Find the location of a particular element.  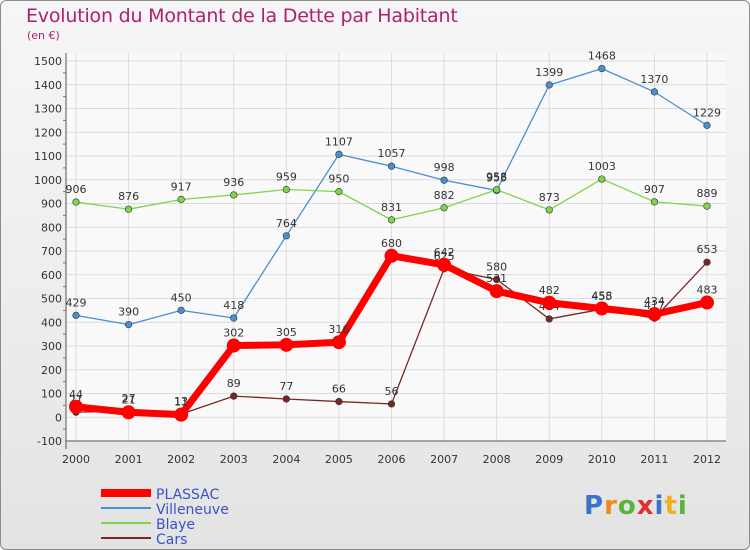

data-label-plassac: 44 is located at coordinates (76, 394).